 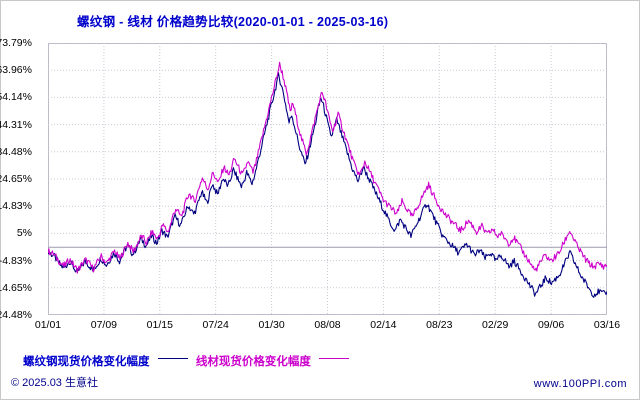 I want to click on x-tick-label: 03/16, so click(x=607, y=325).